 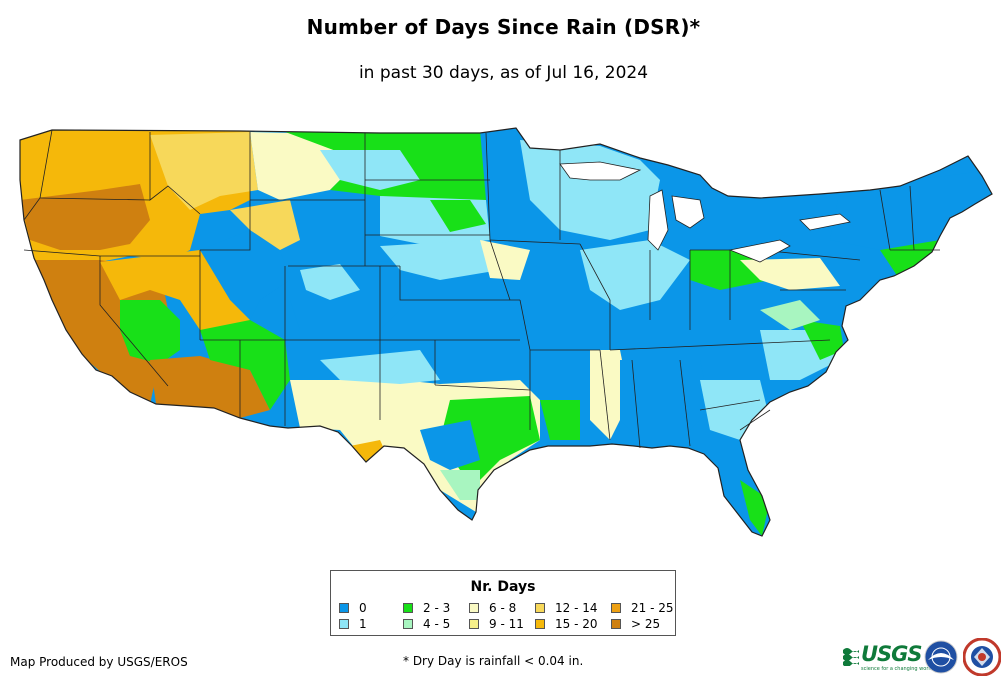 I want to click on usgs-logo: USGS science for a changing world, so click(x=888, y=659).